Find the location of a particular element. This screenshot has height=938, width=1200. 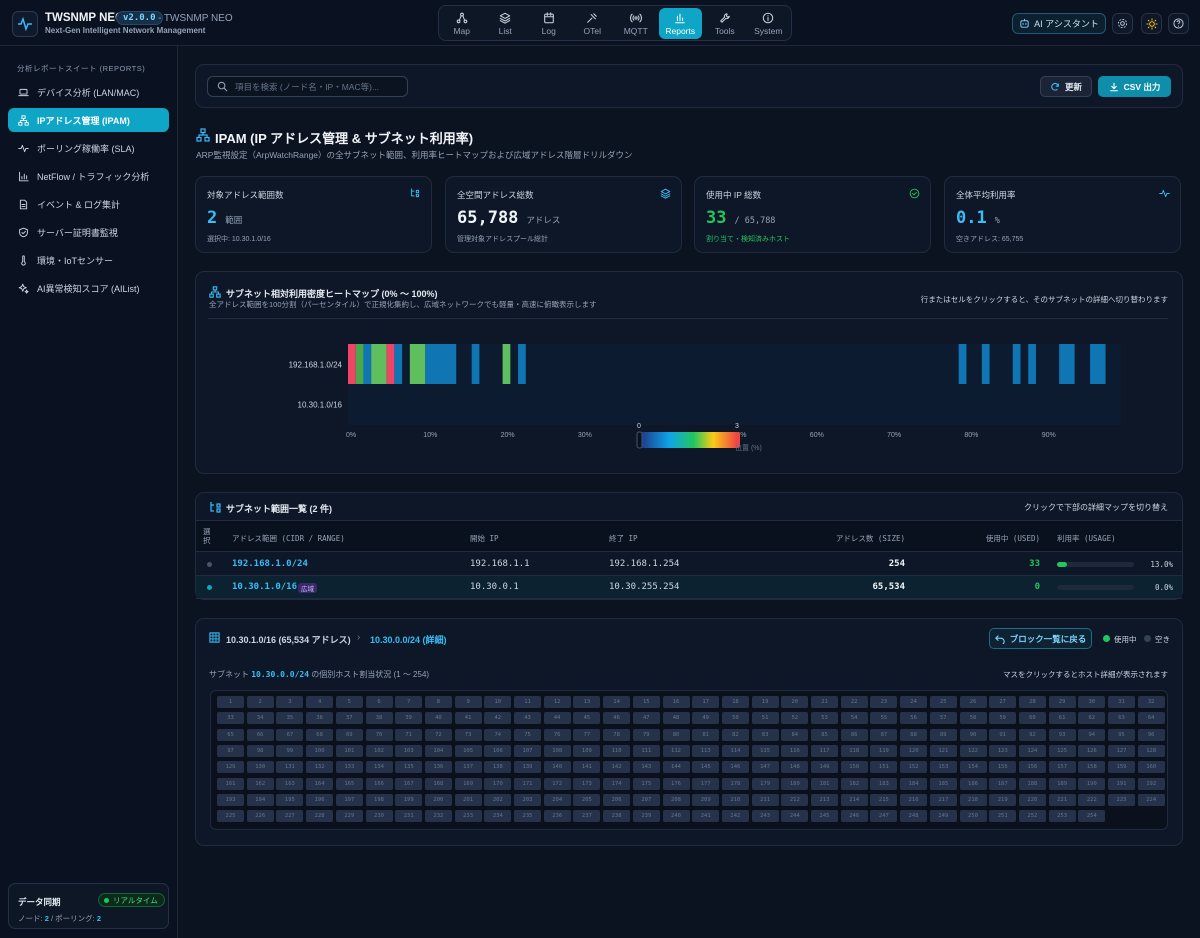

host-cell: 29 is located at coordinates (1062, 702).